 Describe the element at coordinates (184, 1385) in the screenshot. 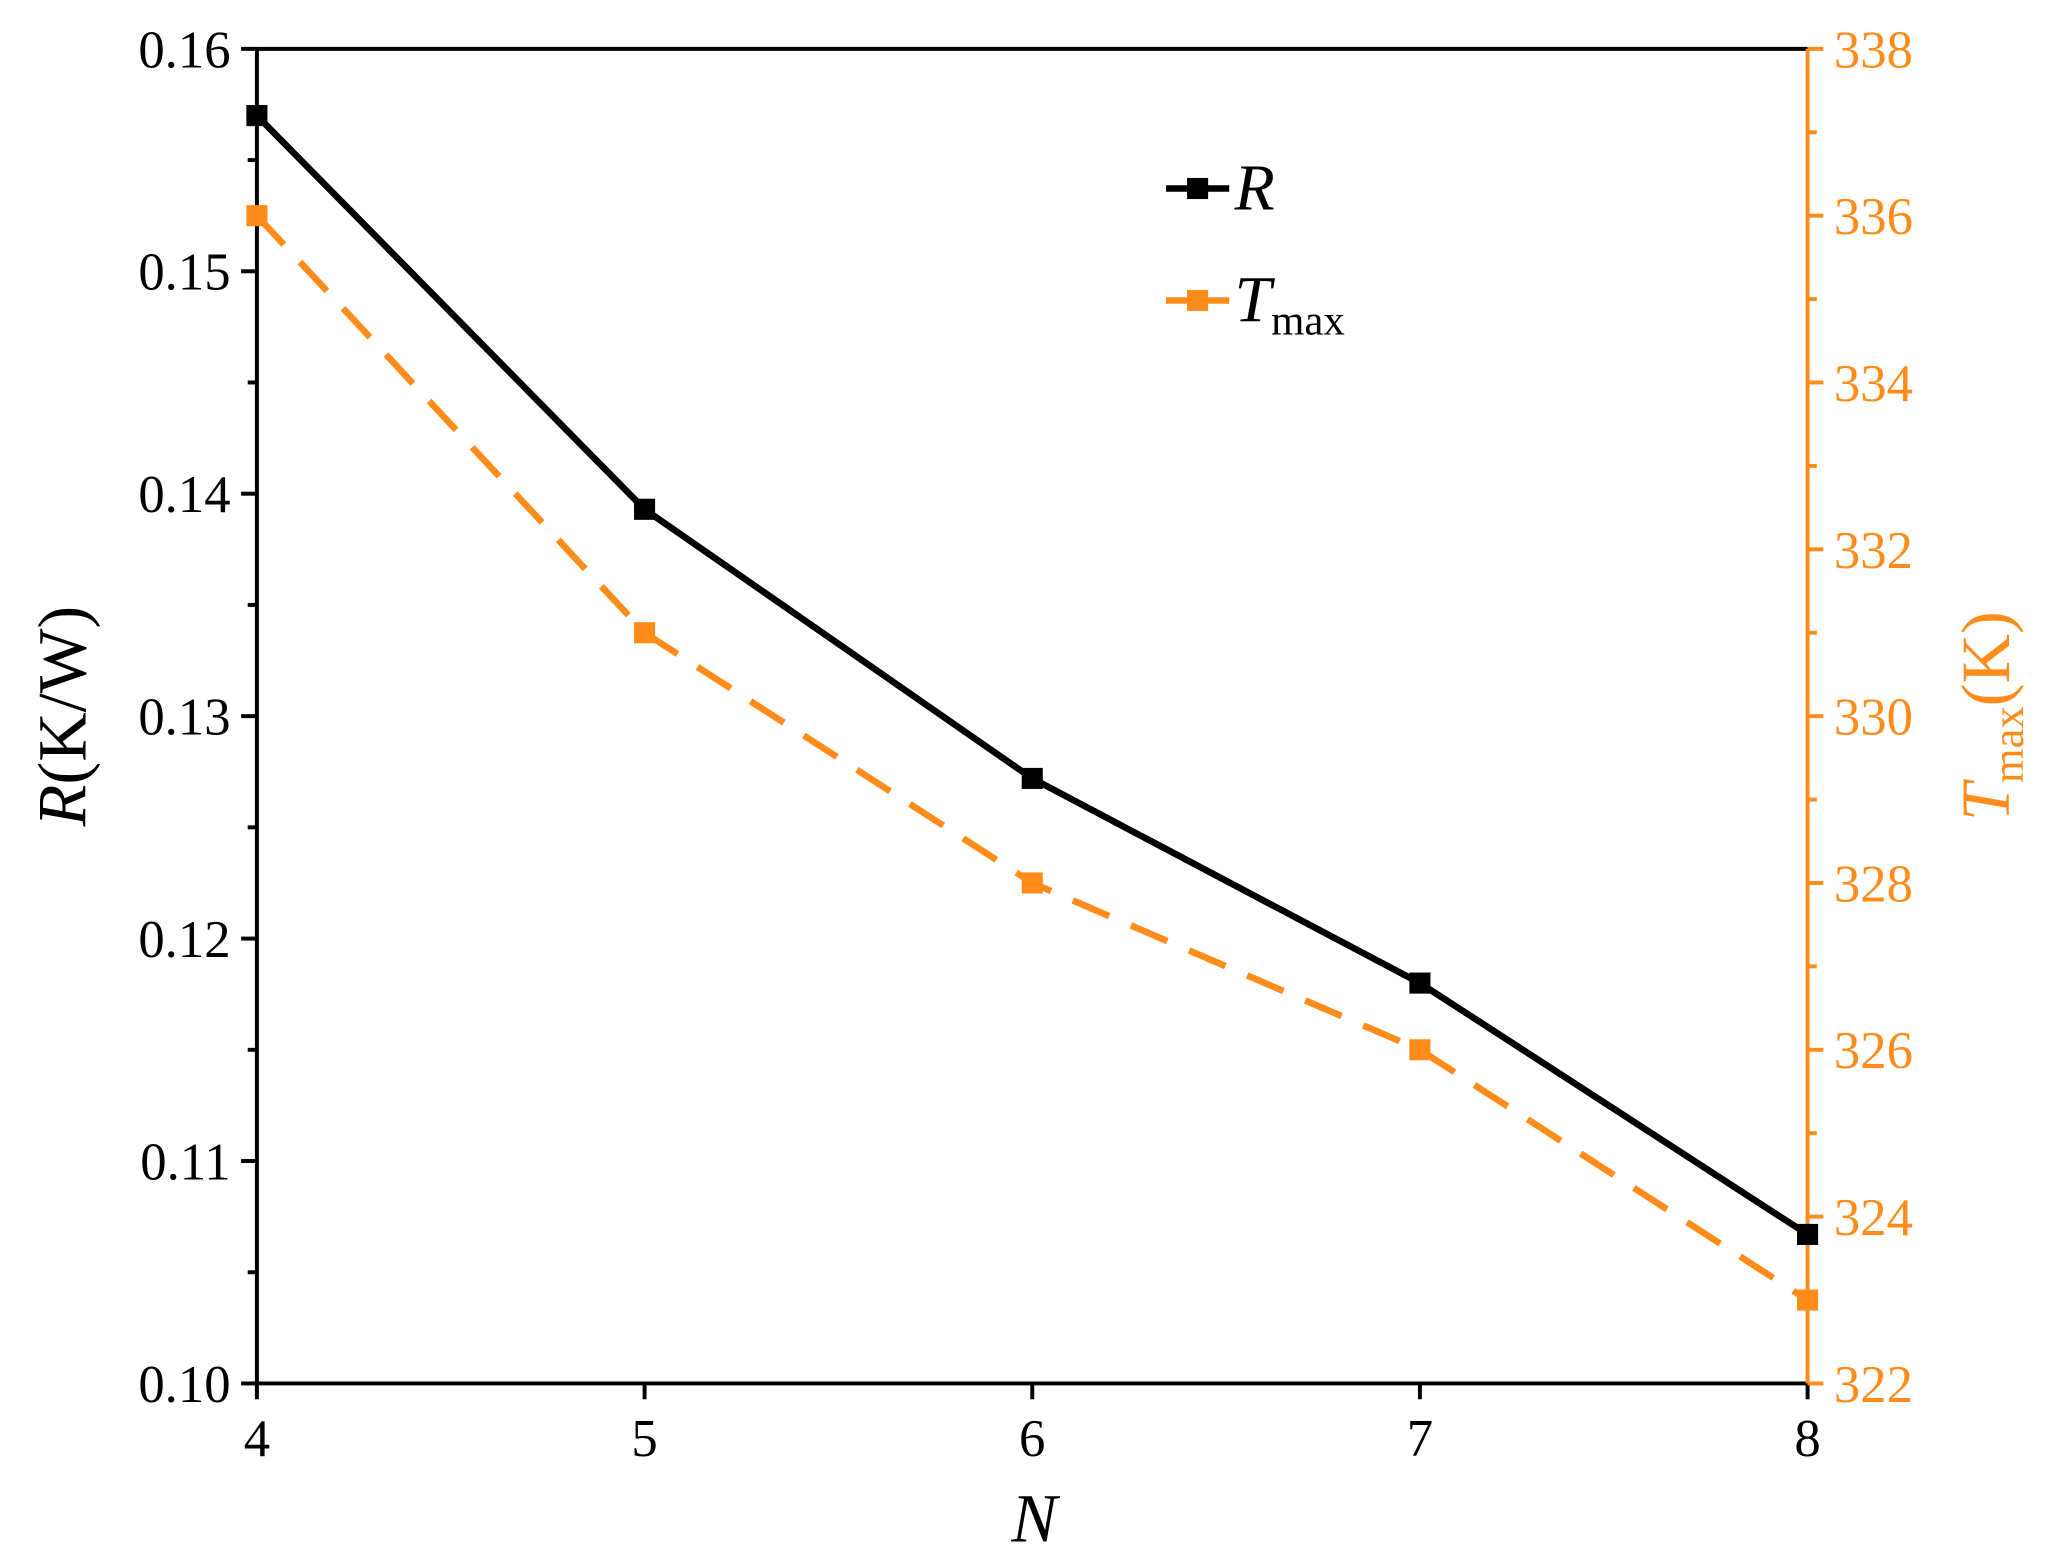

I see `y-tick-label: 0.10` at that location.